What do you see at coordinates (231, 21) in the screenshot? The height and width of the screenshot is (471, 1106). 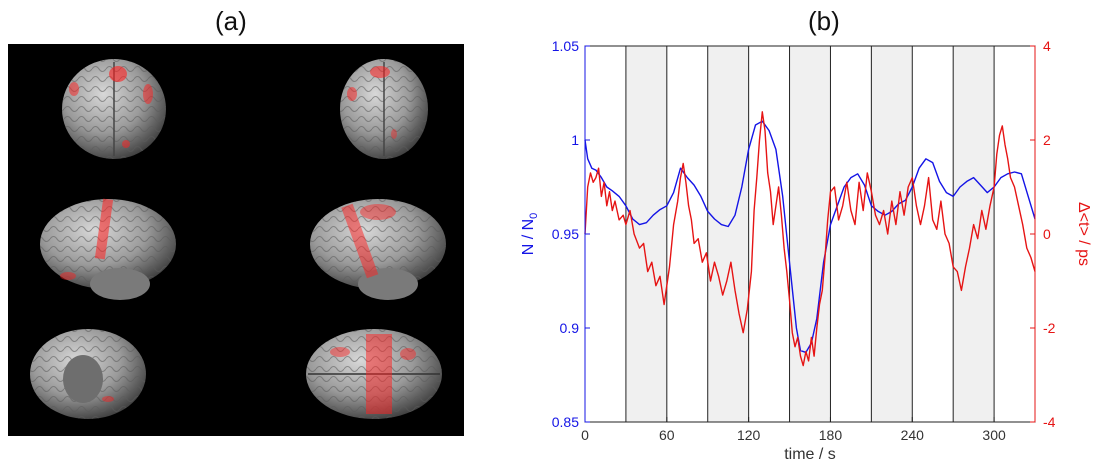 I see `panel-a-label: (a)` at bounding box center [231, 21].